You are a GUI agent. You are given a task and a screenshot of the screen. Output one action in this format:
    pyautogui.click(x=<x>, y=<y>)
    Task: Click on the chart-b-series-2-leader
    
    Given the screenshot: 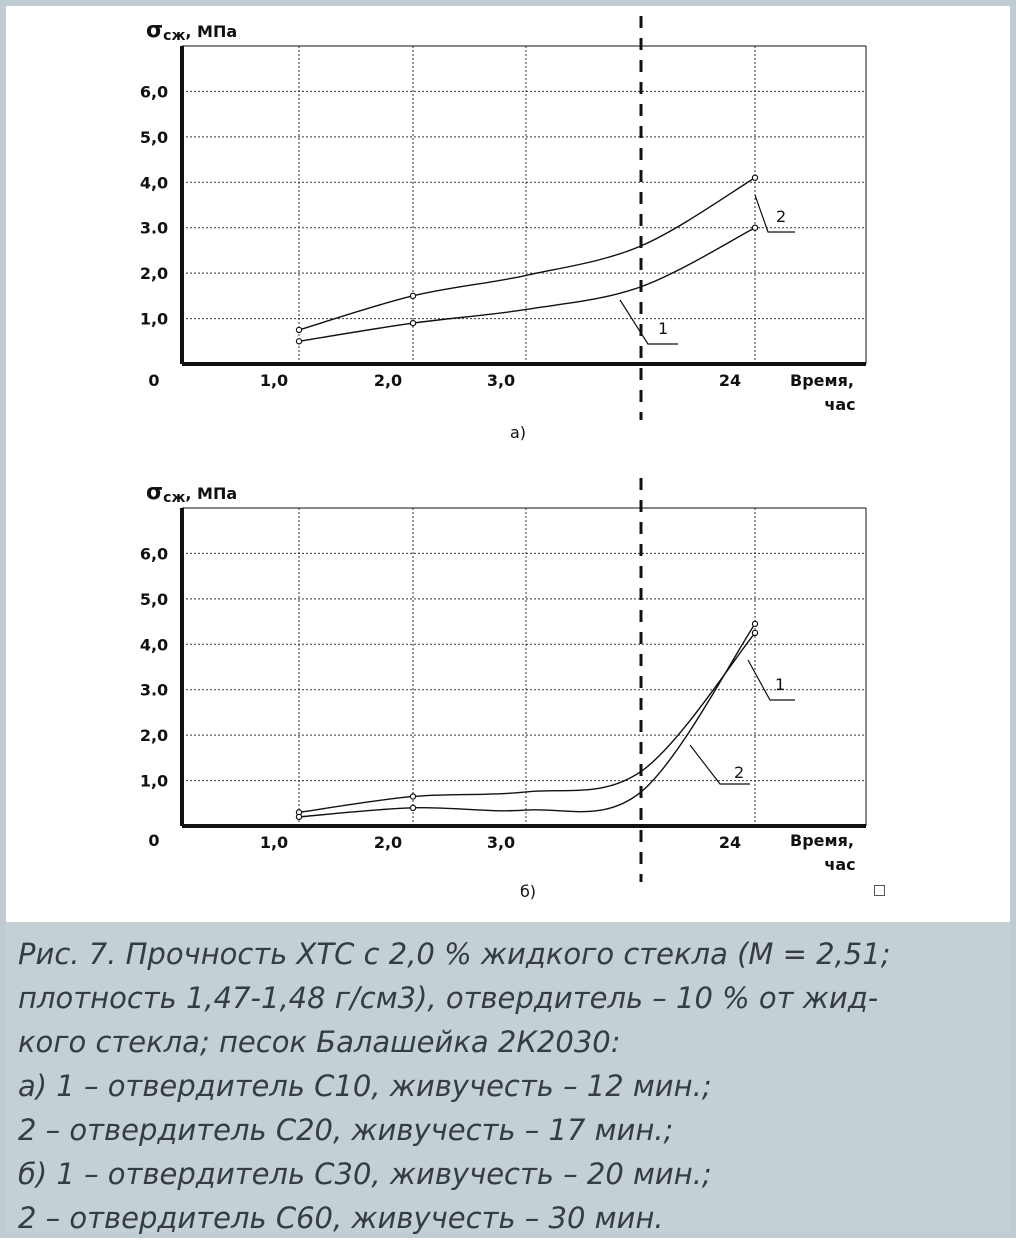 What is the action you would take?
    pyautogui.click(x=719, y=764)
    